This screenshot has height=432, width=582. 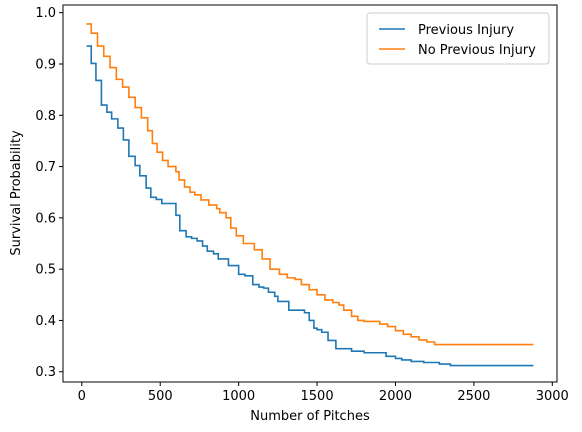 What do you see at coordinates (45, 270) in the screenshot?
I see `y-tick-label-0.5: 0.5` at bounding box center [45, 270].